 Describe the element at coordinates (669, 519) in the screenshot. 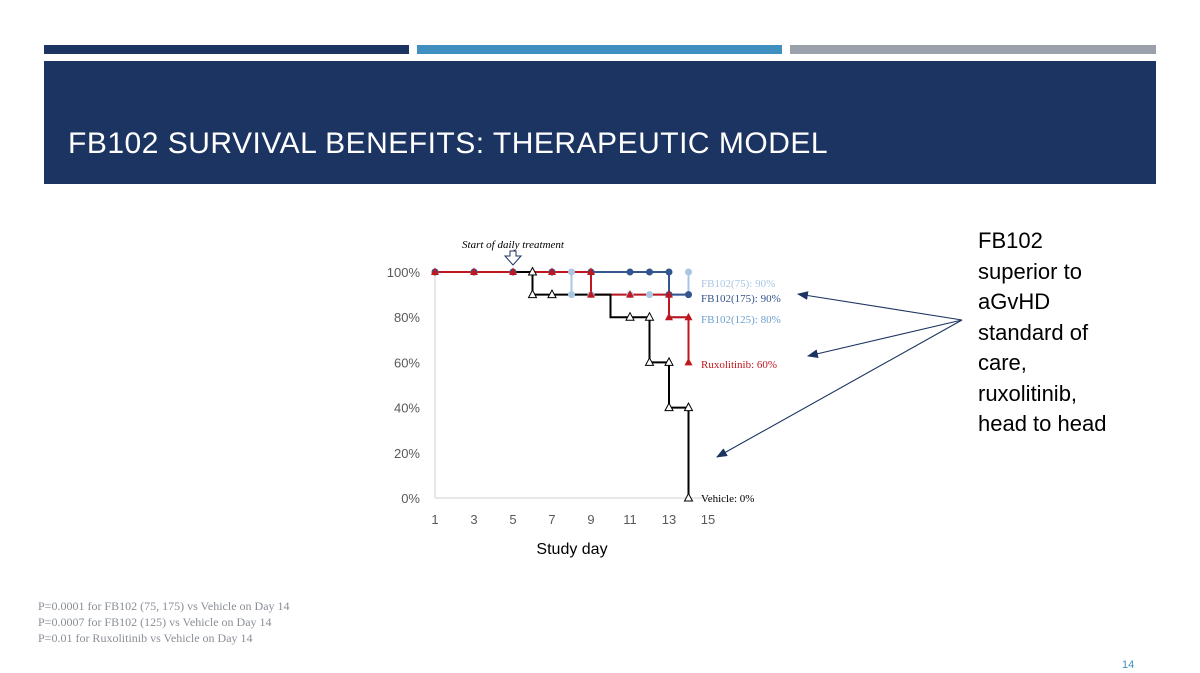

I see `x-tick-label: 13` at that location.